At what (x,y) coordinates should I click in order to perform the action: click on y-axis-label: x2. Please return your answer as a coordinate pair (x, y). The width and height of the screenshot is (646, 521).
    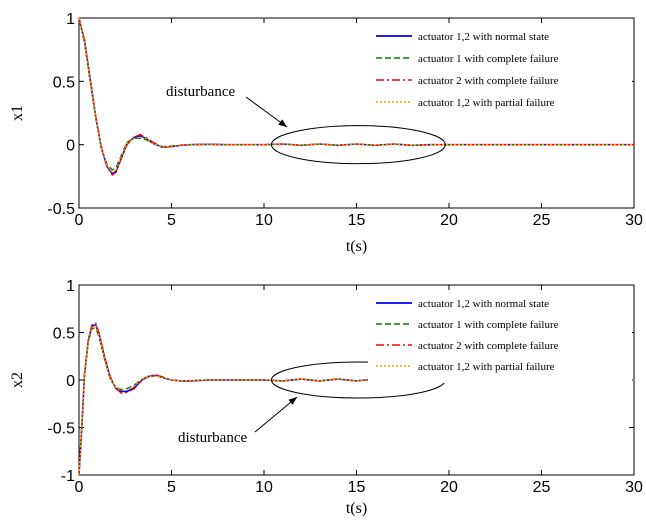
    Looking at the image, I should click on (17, 380).